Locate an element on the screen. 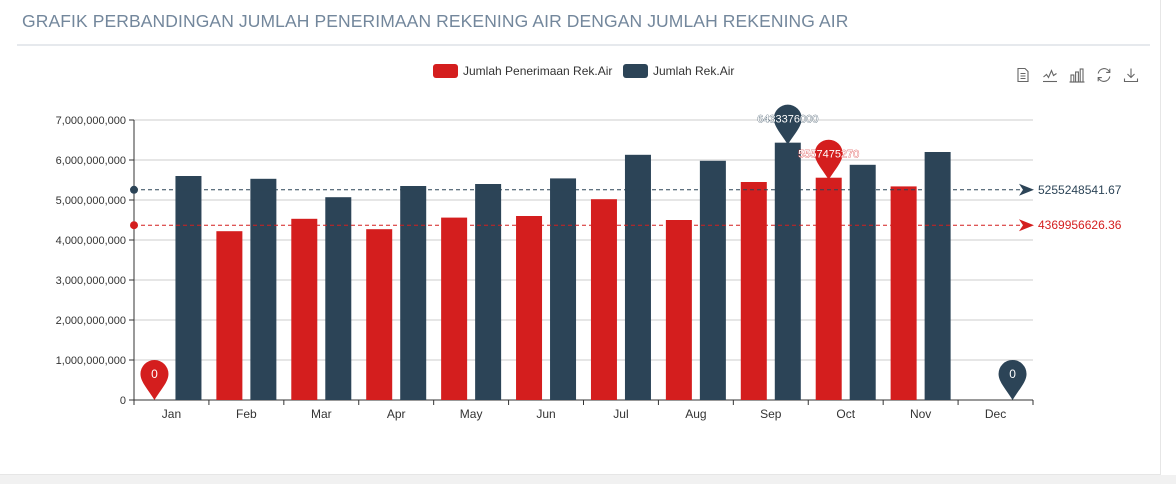  min-pin-rekening-shape is located at coordinates (1012, 379).